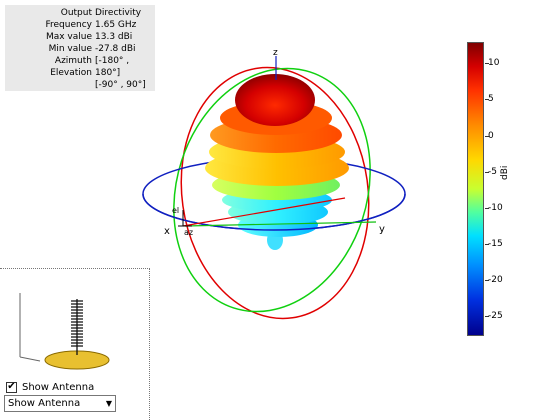 The width and height of the screenshot is (560, 420). I want to click on info-key: Max value, so click(68, 37).